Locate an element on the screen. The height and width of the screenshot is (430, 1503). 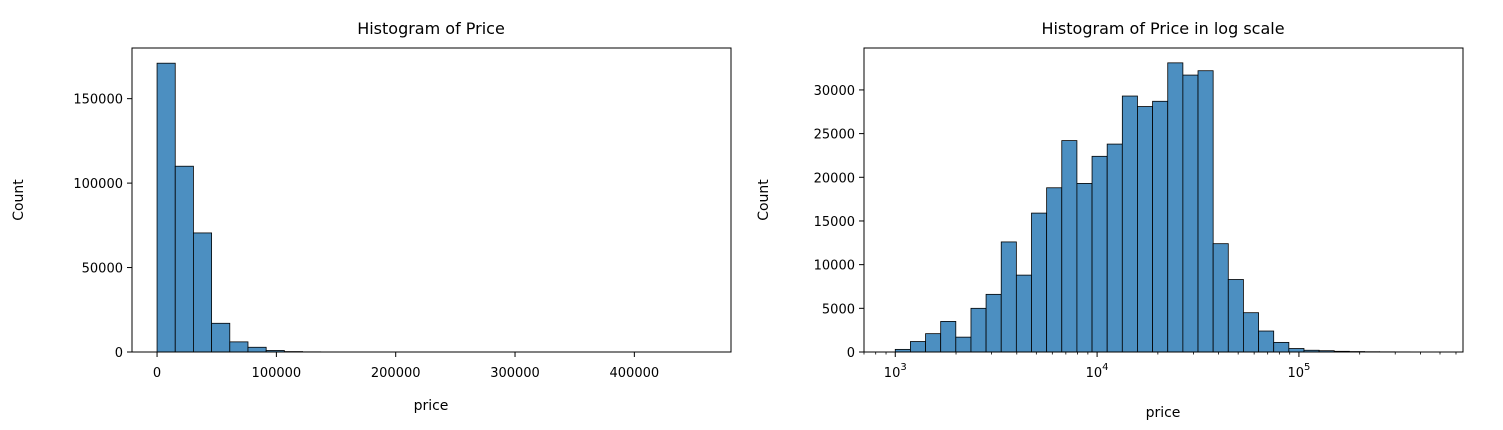
x-tick-label: 300000 is located at coordinates (515, 373).